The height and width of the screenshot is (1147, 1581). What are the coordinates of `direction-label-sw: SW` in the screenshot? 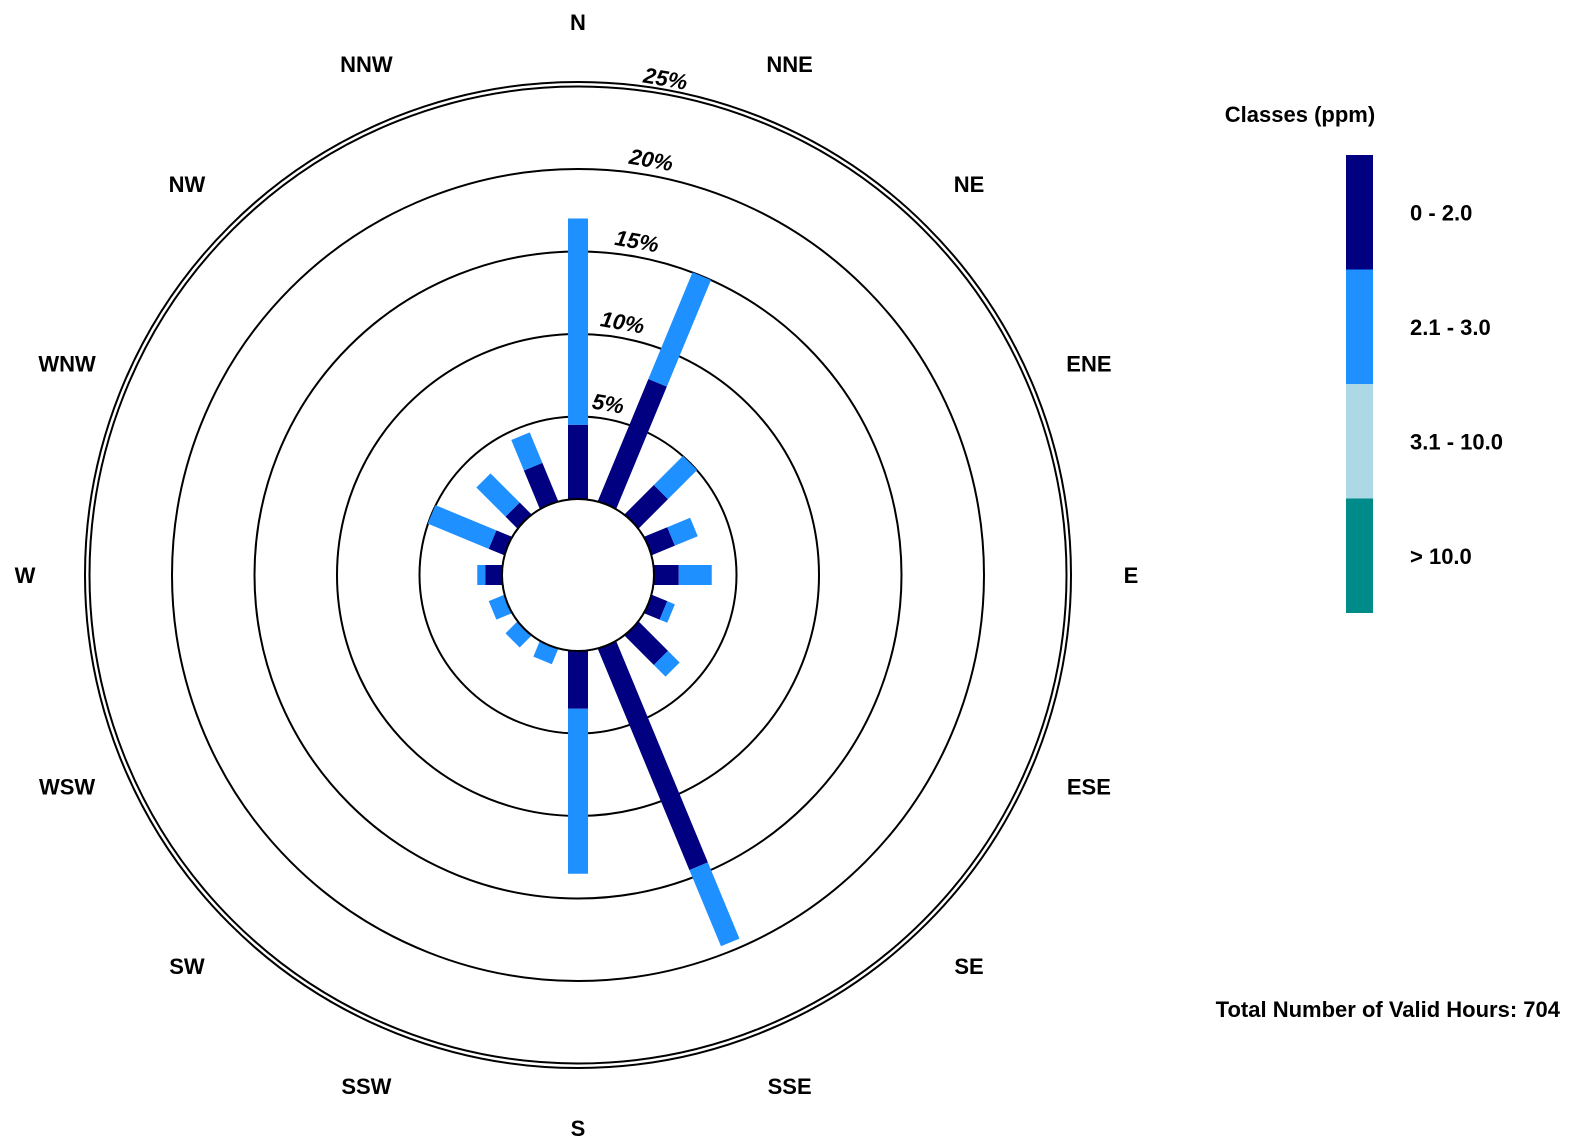 It's located at (187, 966).